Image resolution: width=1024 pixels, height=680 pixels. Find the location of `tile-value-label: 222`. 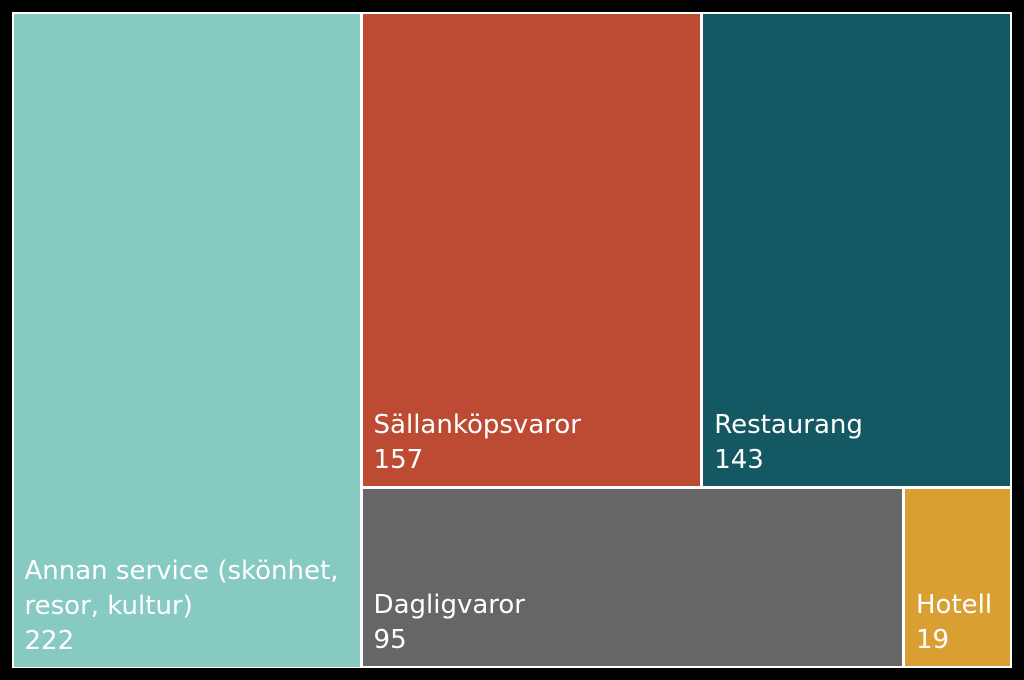

tile-value-label: 222 is located at coordinates (49, 640).